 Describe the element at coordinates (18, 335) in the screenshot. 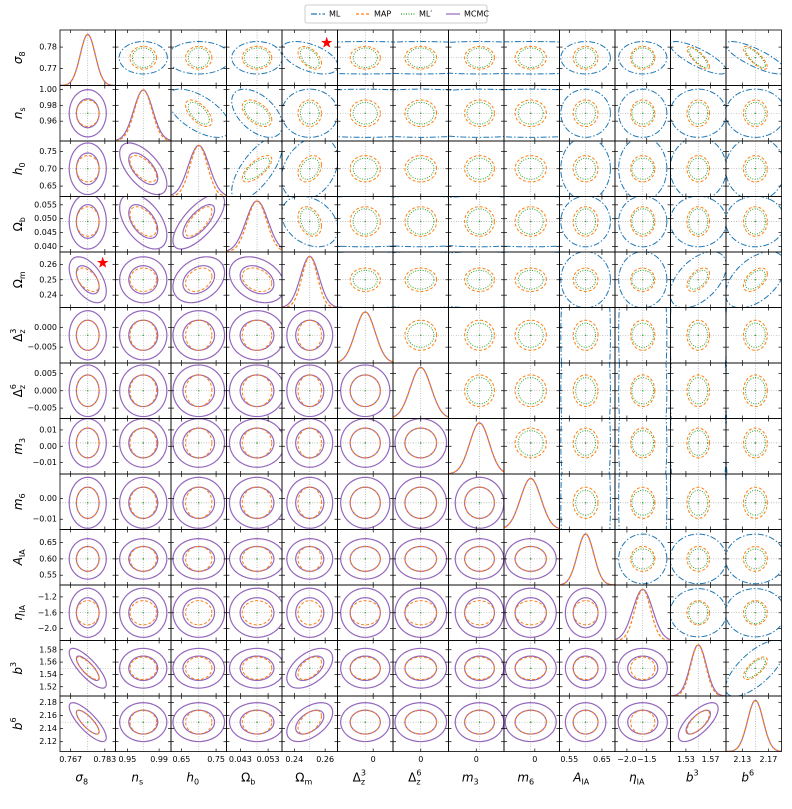

I see `y-axis-label: Δ3z` at that location.